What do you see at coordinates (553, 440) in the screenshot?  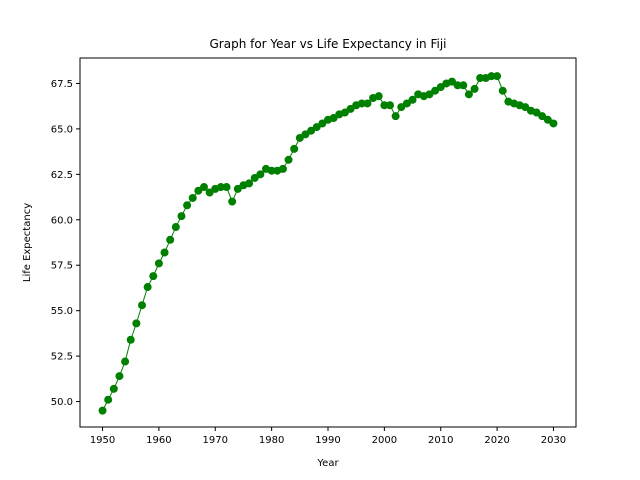 I see `x-tick-label: 2030` at bounding box center [553, 440].